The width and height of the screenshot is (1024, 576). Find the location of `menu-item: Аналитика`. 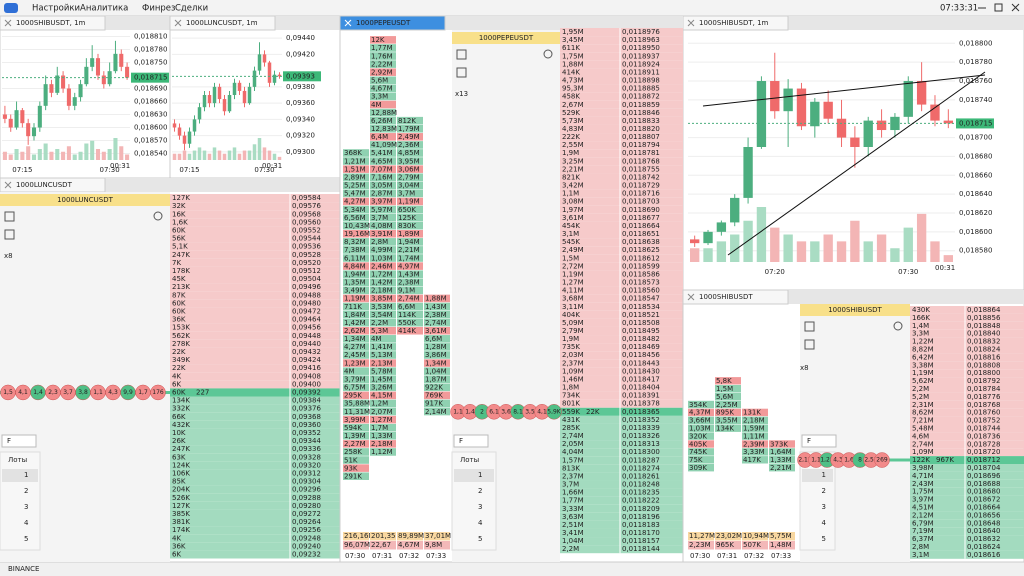

menu-item: Аналитика is located at coordinates (104, 9).